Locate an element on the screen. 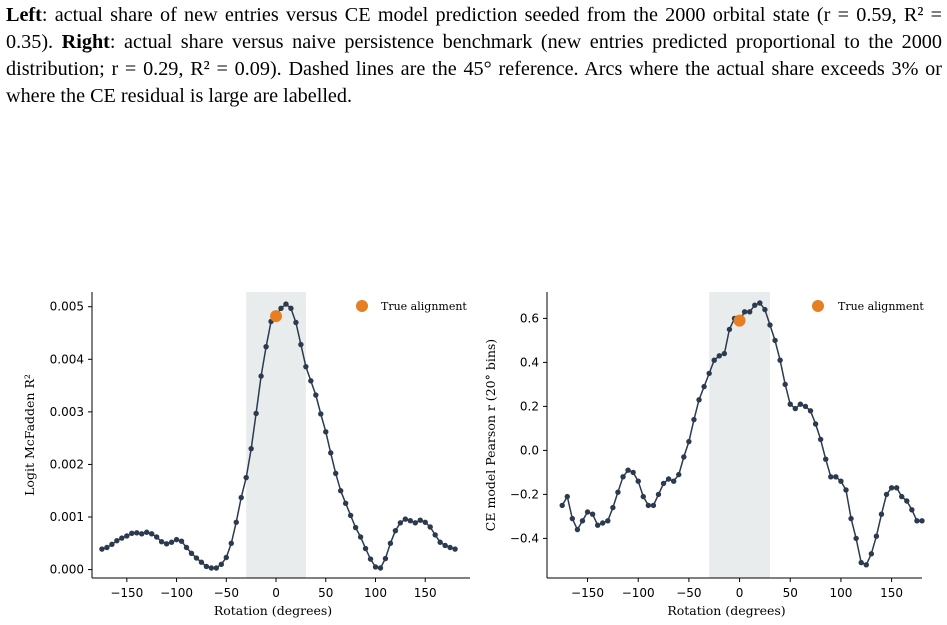 The height and width of the screenshot is (625, 947). x-tick-label: −150 is located at coordinates (126, 593).